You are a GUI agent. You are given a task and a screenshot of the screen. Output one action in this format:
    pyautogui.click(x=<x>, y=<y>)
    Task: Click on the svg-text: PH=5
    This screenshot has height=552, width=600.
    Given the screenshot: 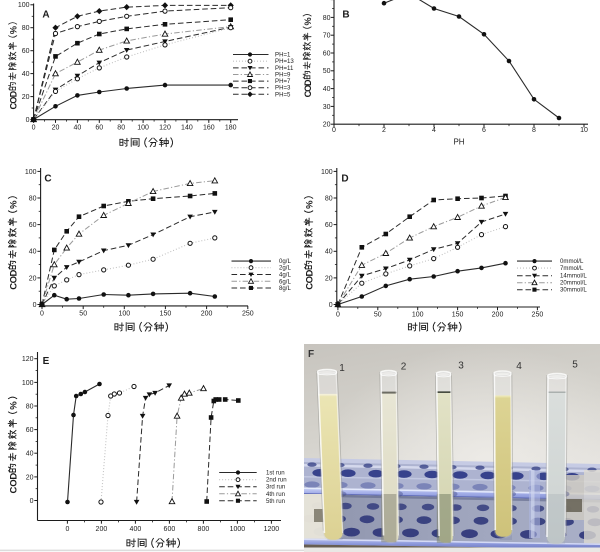 What is the action you would take?
    pyautogui.click(x=283, y=94)
    